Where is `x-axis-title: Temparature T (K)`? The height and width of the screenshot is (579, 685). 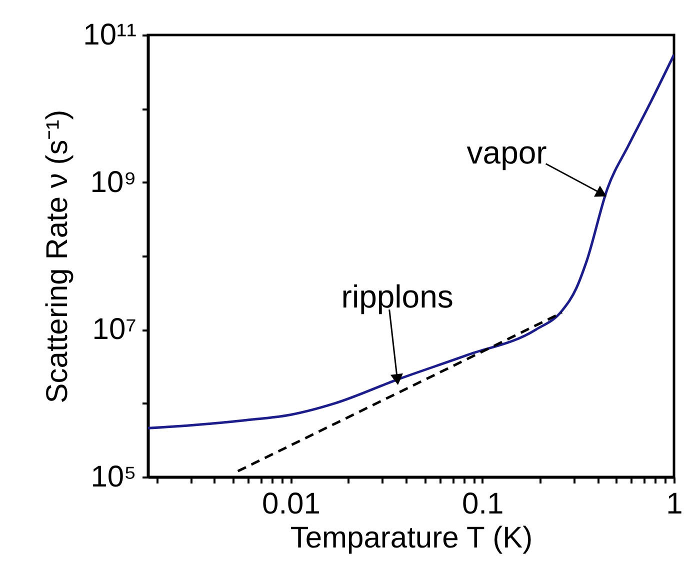
x-axis-title: Temparature T (K) is located at coordinates (411, 538).